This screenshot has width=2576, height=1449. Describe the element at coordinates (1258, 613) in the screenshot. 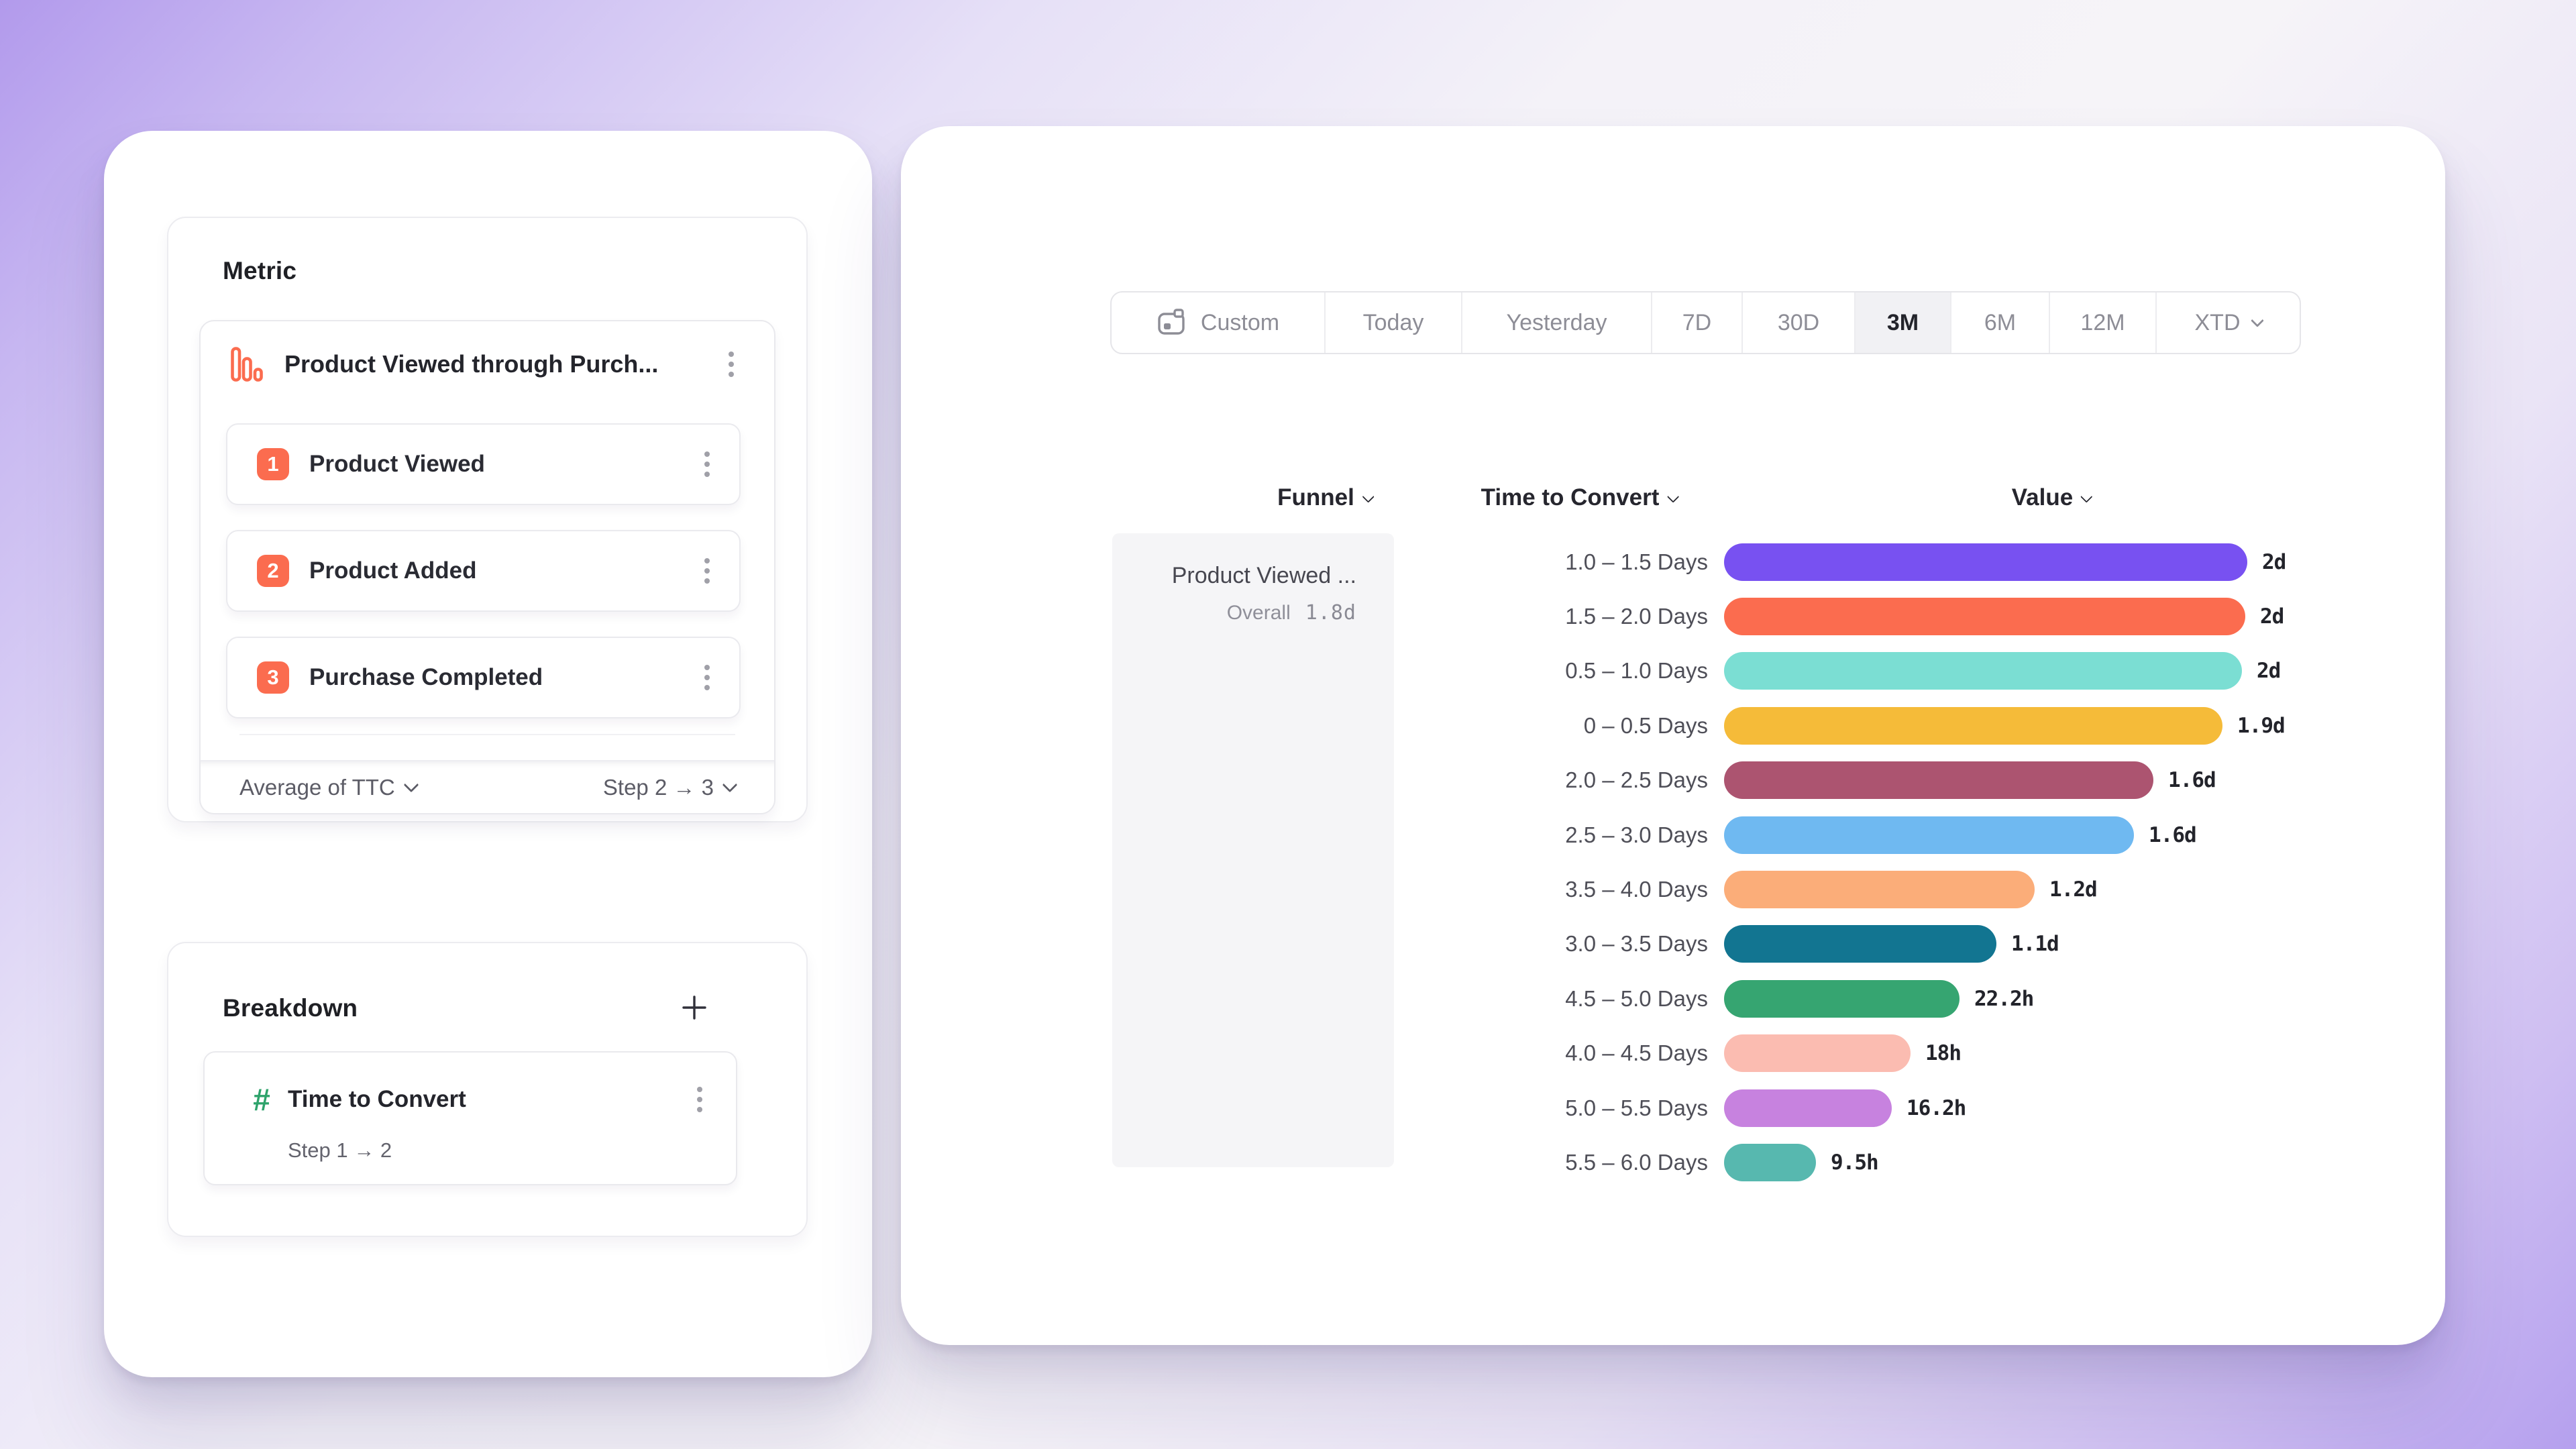

I see `overall-label: Overall` at that location.